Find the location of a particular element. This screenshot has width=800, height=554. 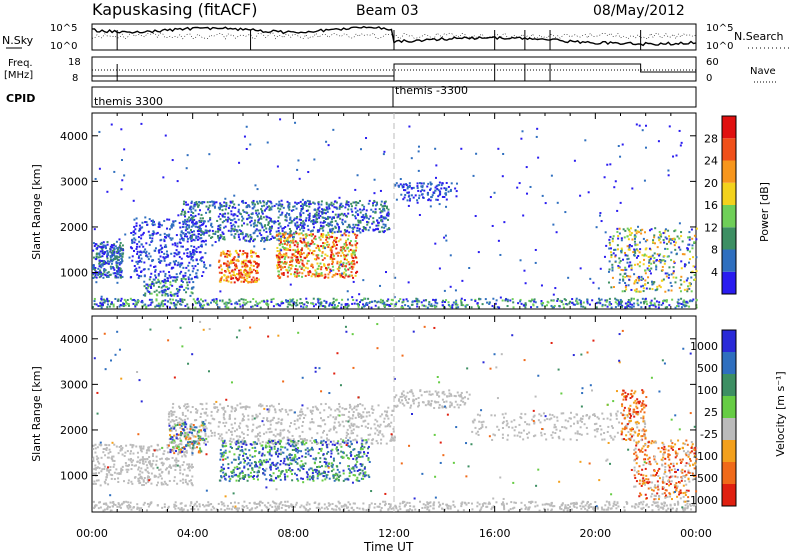

nsky-tick-top: 10^5 is located at coordinates (63, 28).